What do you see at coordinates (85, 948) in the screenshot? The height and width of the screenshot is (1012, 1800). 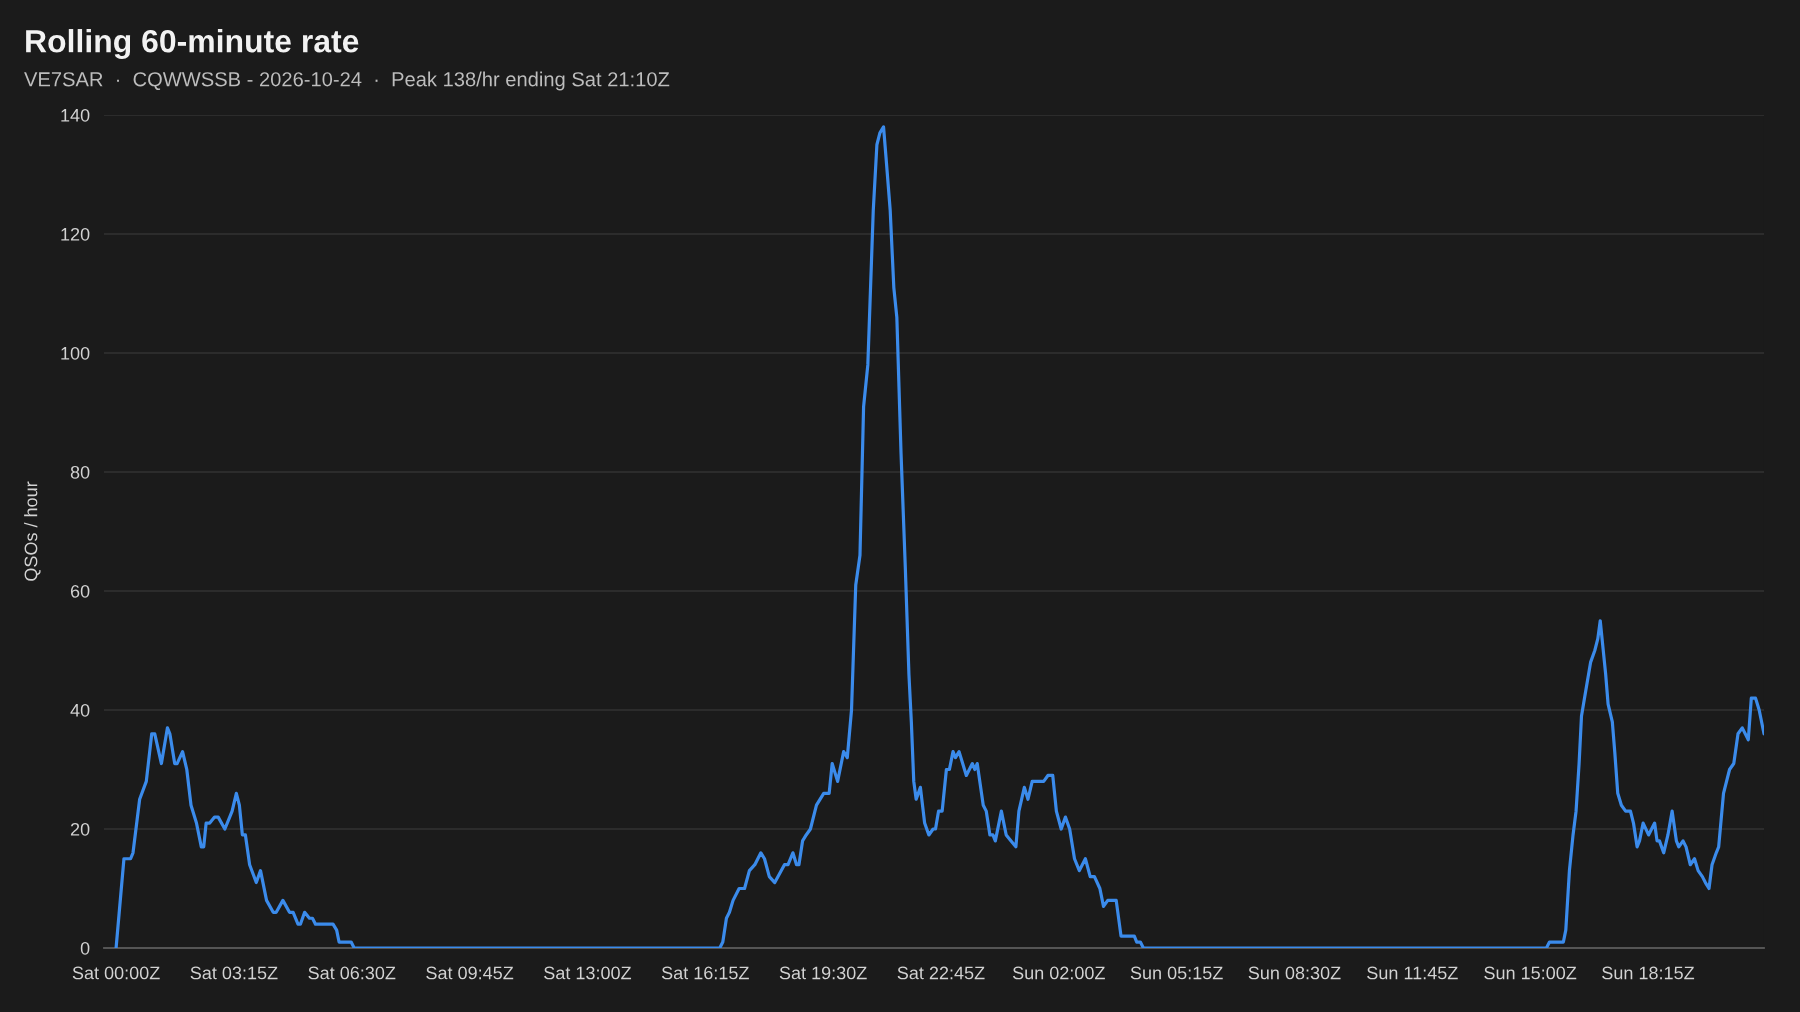 I see `y-tick-label: 0` at bounding box center [85, 948].